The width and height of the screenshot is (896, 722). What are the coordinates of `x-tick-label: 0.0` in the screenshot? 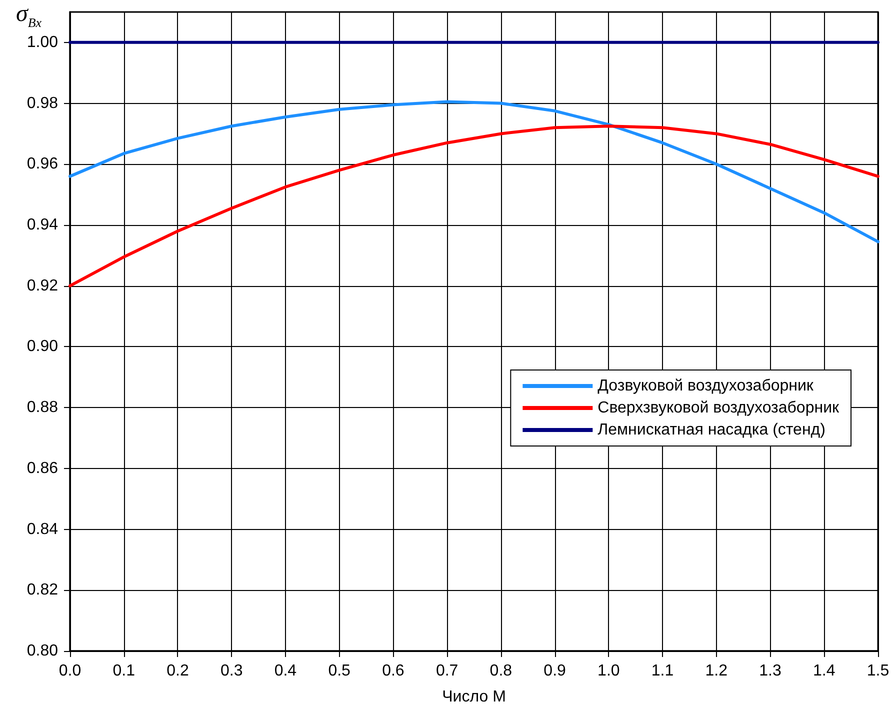 It's located at (70, 671).